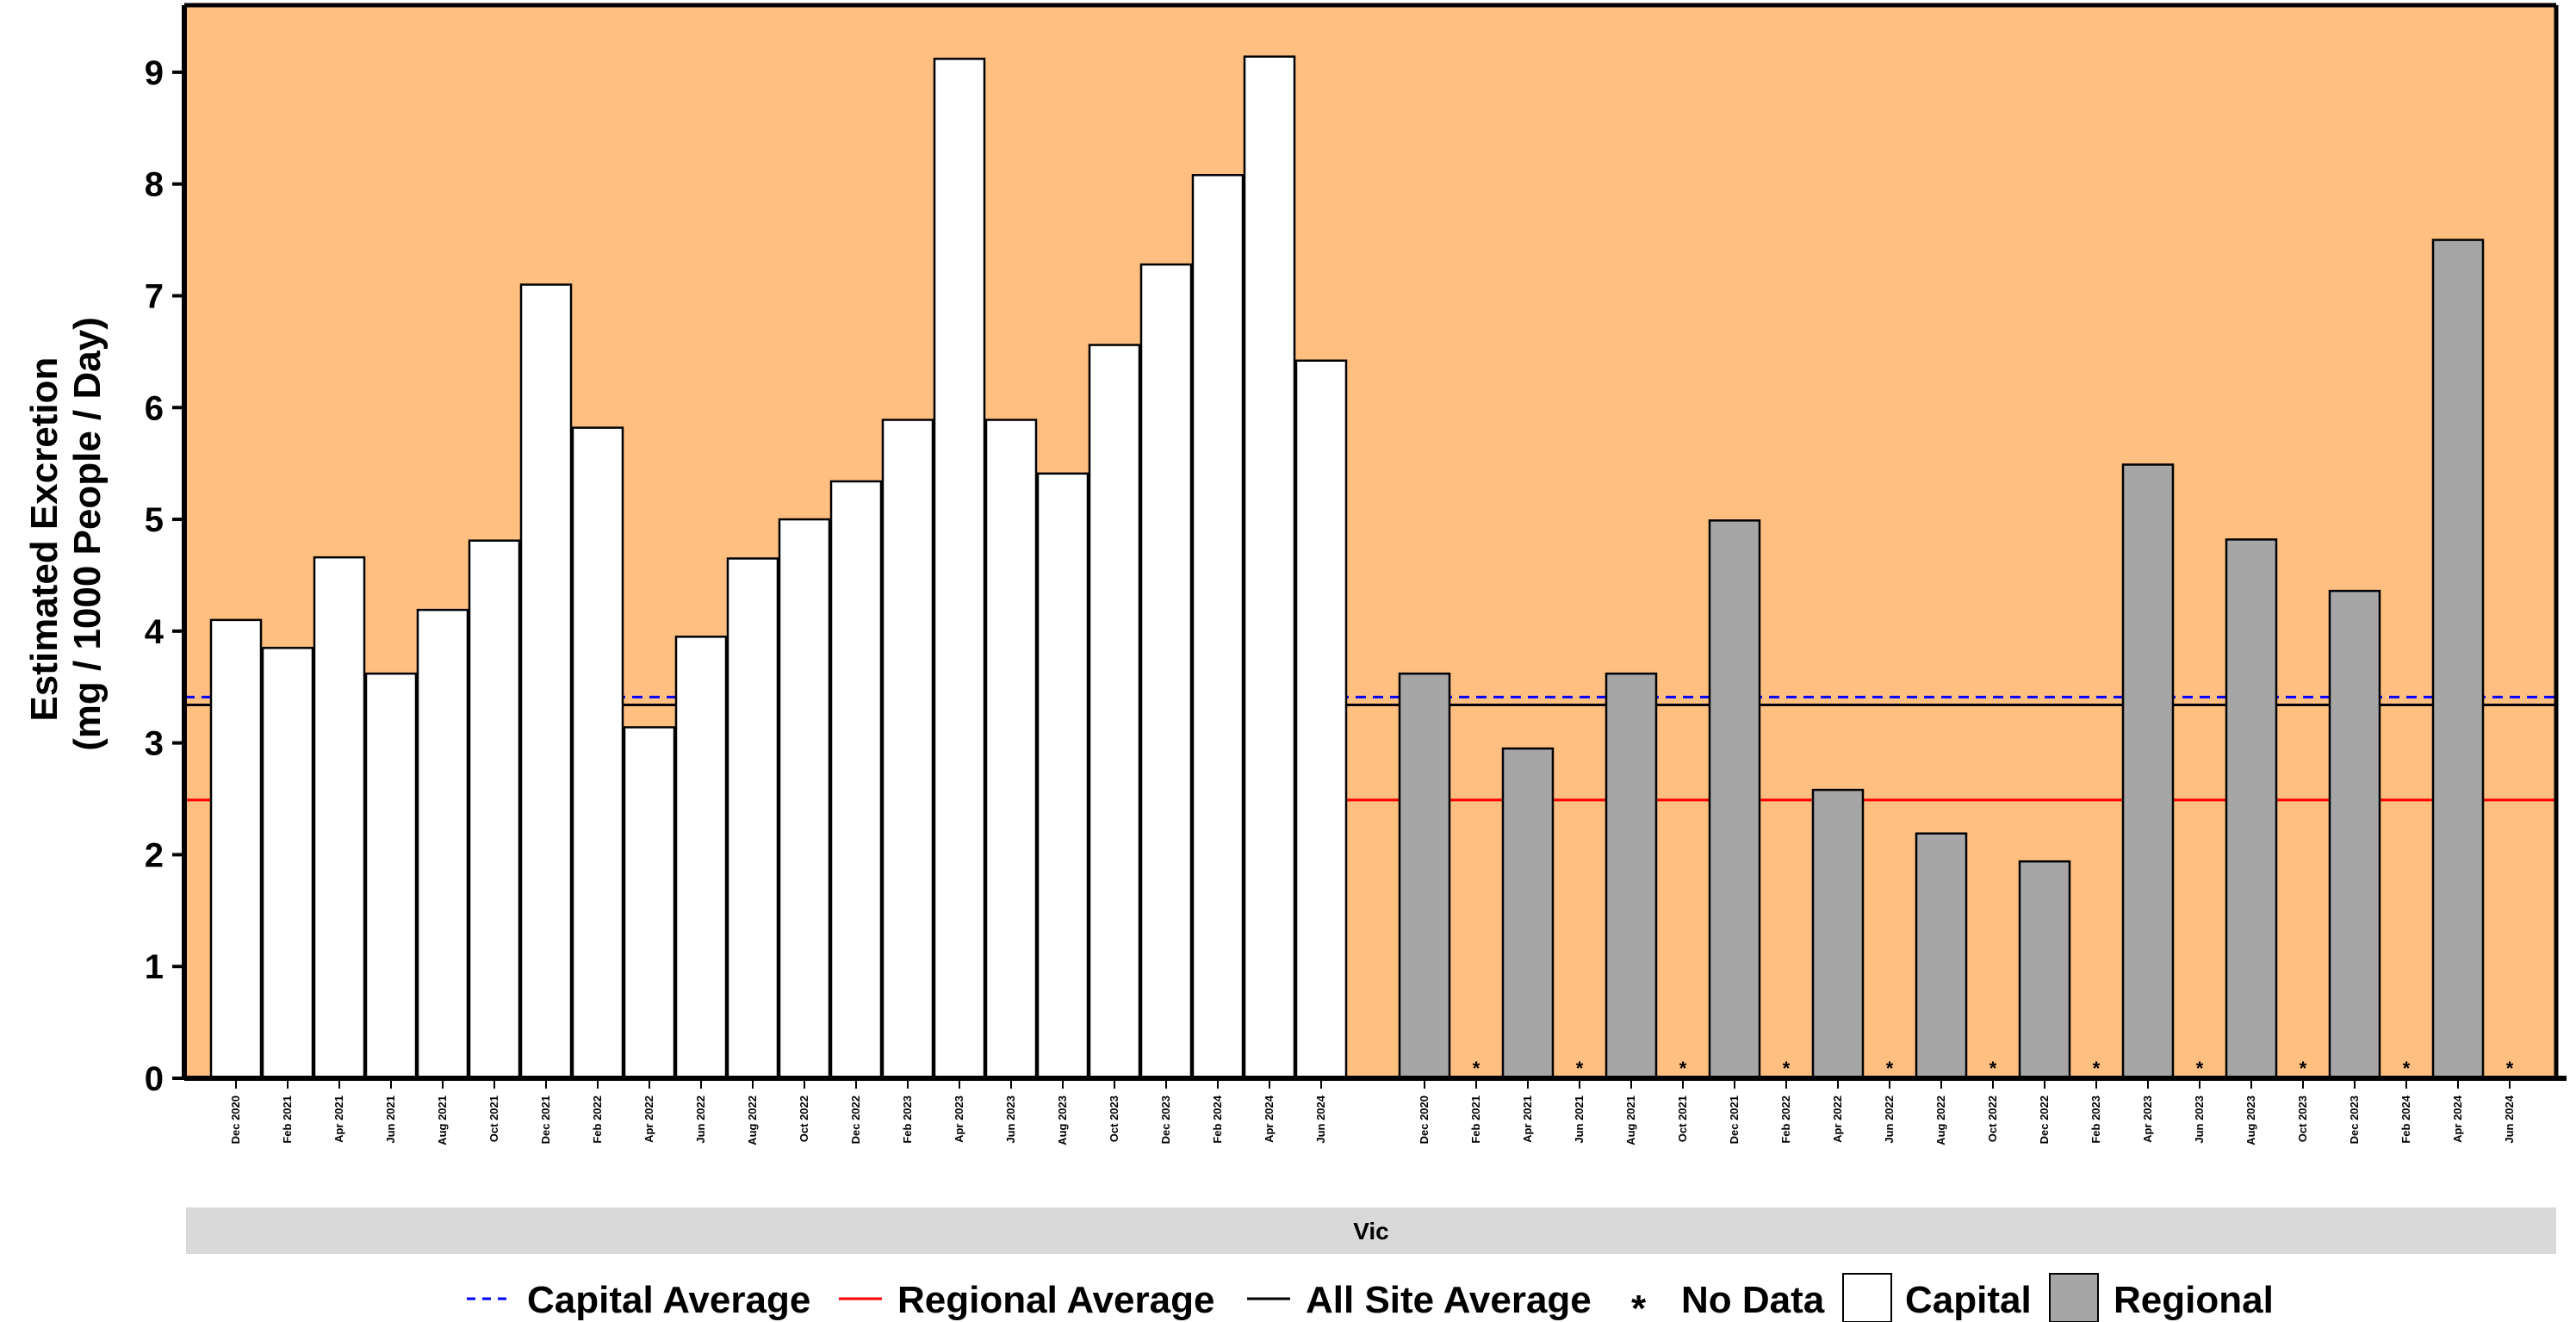 The height and width of the screenshot is (1322, 2576). What do you see at coordinates (1321, 1119) in the screenshot?
I see `capital-x-tick-label: Jun 2024` at bounding box center [1321, 1119].